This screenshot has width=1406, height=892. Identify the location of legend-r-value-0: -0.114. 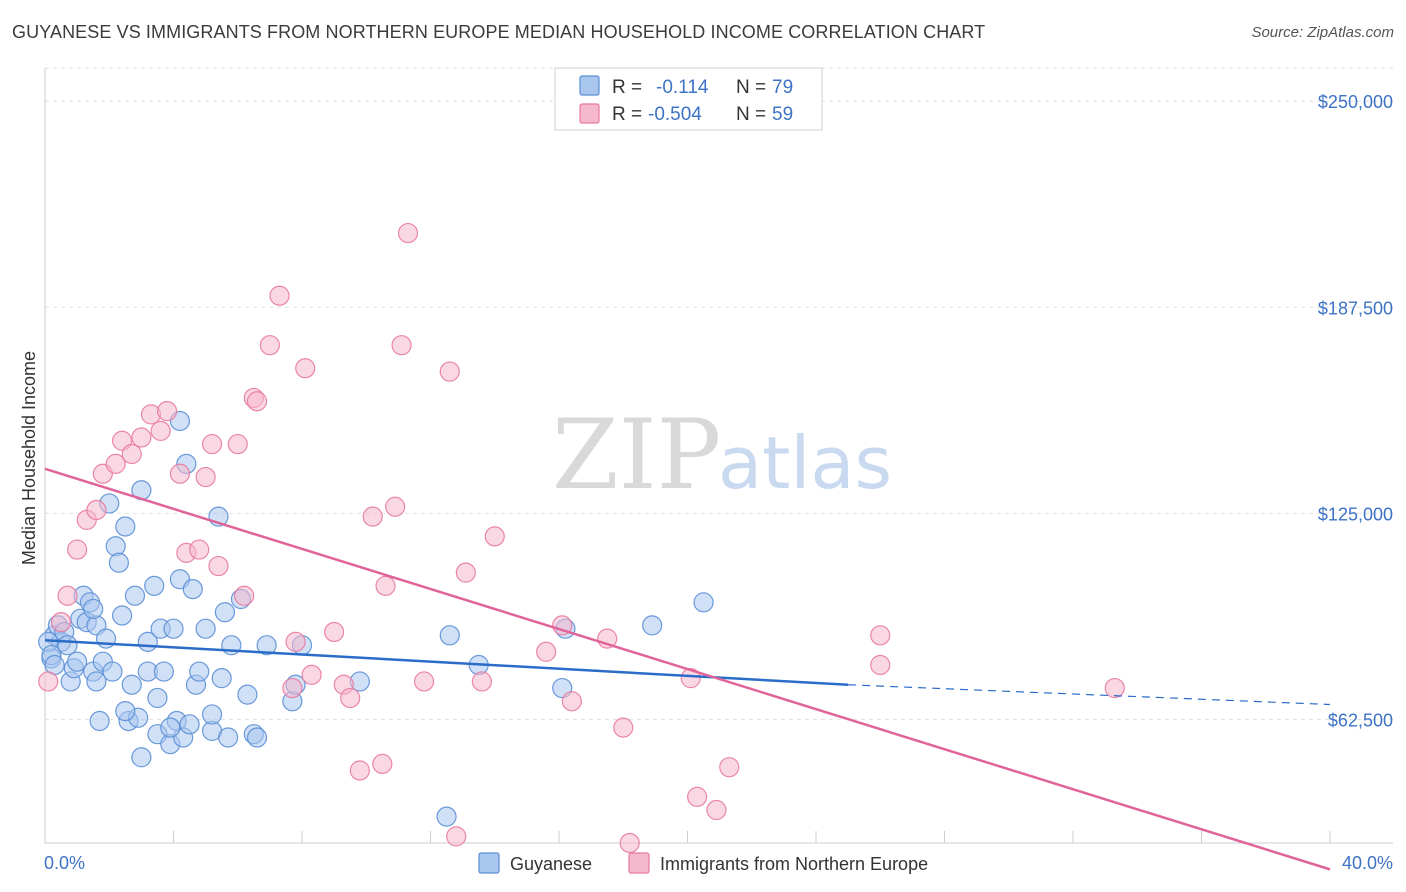
(682, 87).